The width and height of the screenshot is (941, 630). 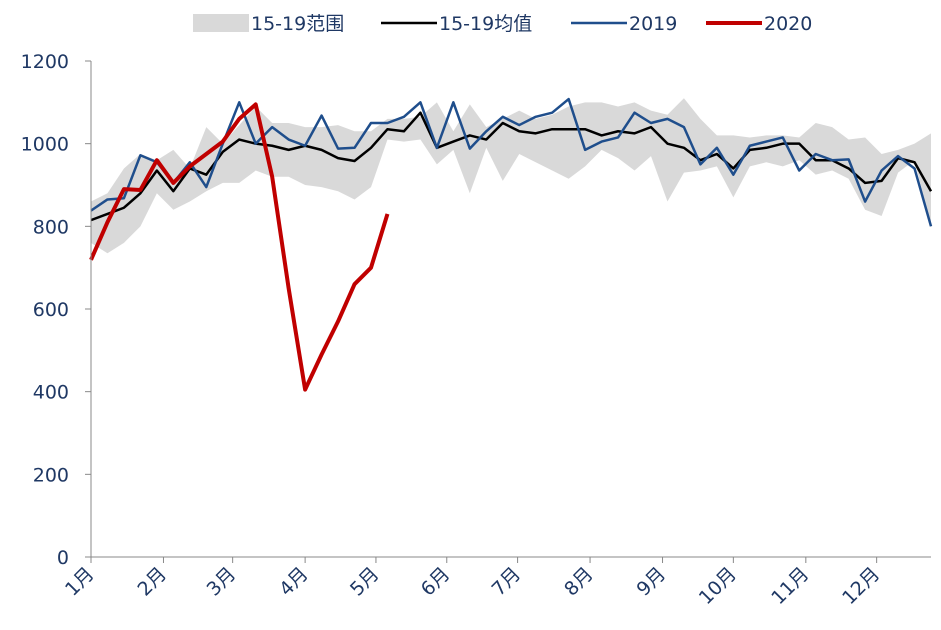 What do you see at coordinates (221, 23) in the screenshot?
I see `legend-swatch` at bounding box center [221, 23].